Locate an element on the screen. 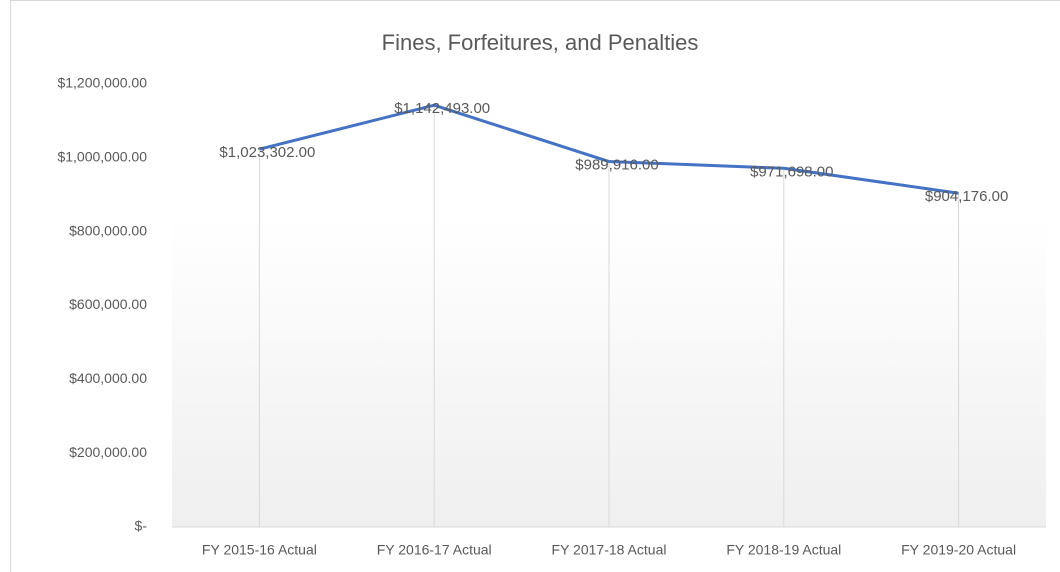  y-tick-label: $- is located at coordinates (141, 526).